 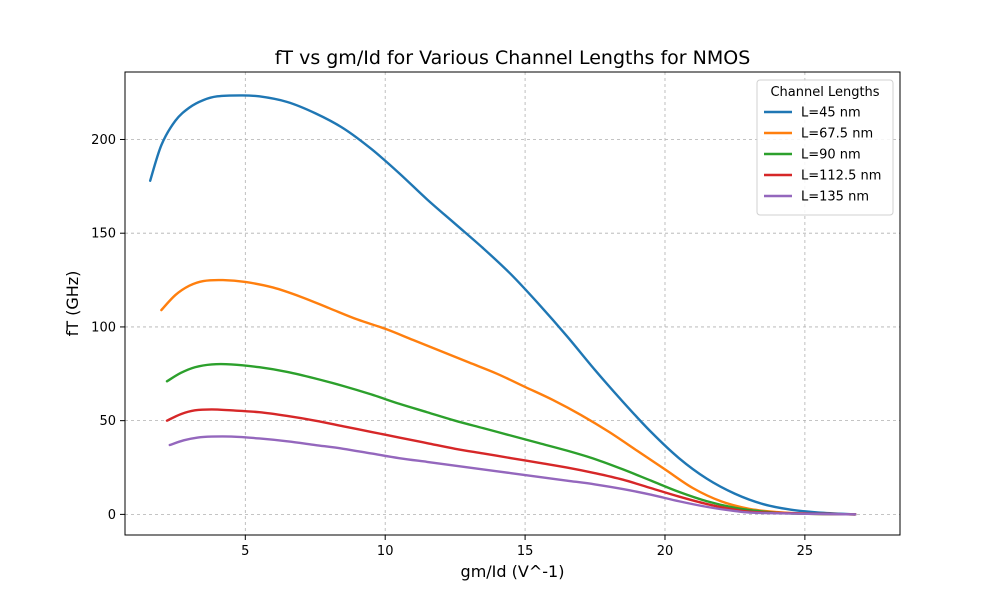 What do you see at coordinates (841, 176) in the screenshot?
I see `legend-label-l-112-5-nm: L=112.5 nm` at bounding box center [841, 176].